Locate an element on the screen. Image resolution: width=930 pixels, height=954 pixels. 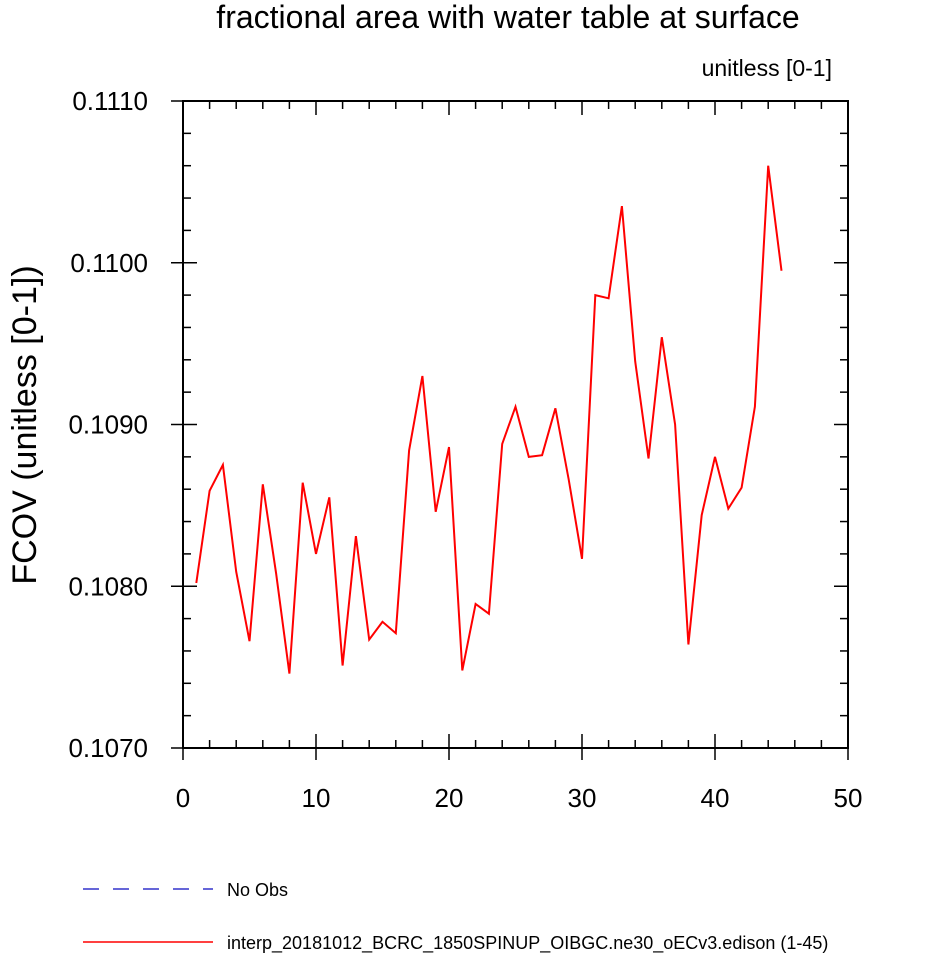
x-tick-label: 50 is located at coordinates (848, 798).